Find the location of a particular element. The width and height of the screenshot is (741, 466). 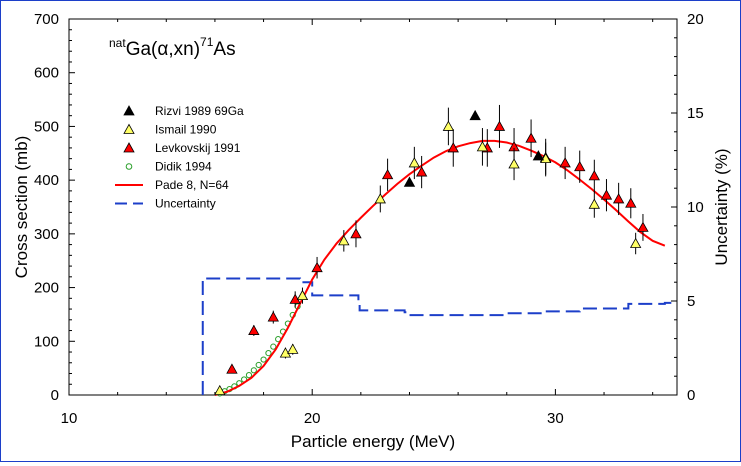

y-tick-label: 600 is located at coordinates (46, 73).